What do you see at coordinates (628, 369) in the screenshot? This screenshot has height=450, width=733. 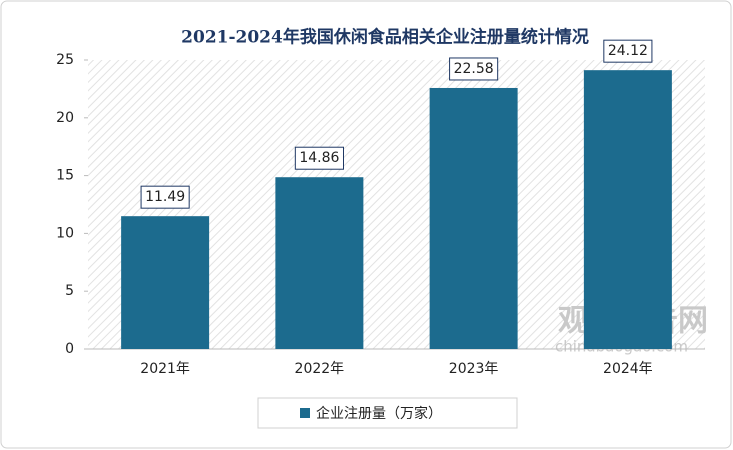 I see `x-tick-label: 2024年` at bounding box center [628, 369].